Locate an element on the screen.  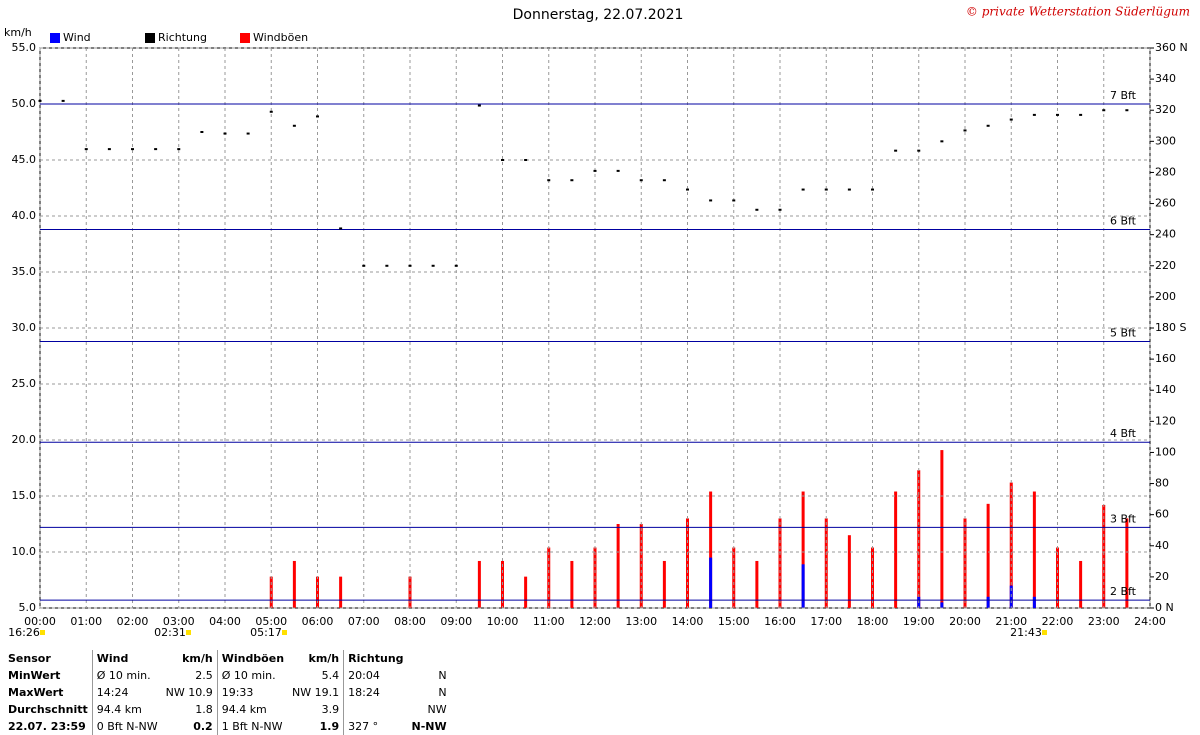
table-row: MaxWert 14:24 NW 10.9 19:33 NW 19.1 18:24 N is located at coordinates (227, 692).